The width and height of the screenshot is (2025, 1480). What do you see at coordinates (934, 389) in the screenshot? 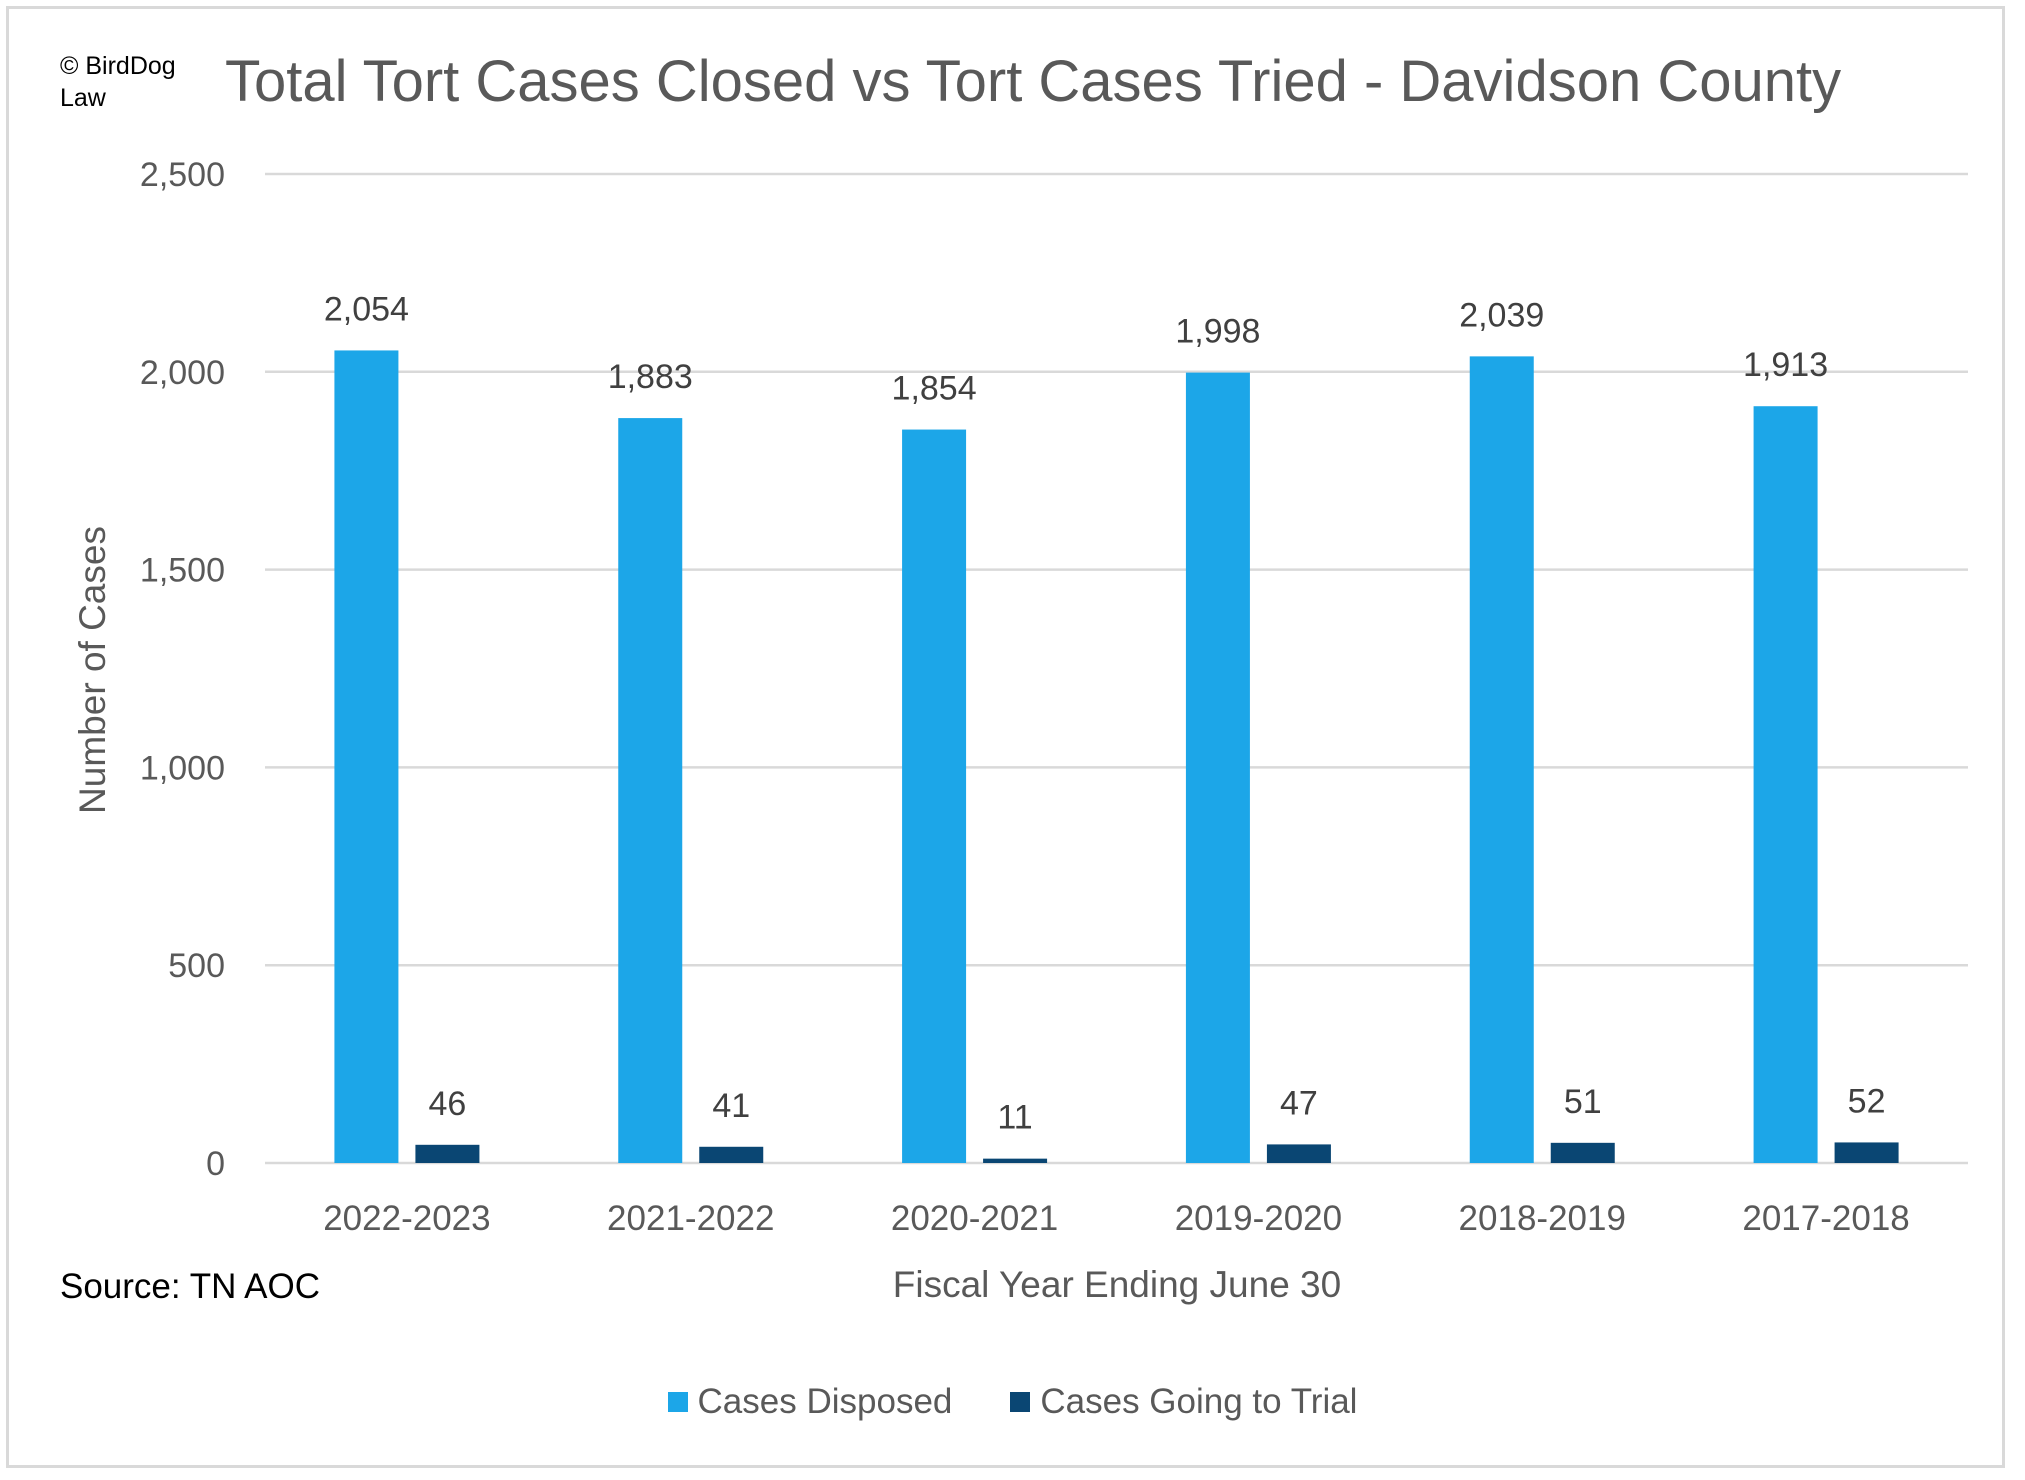
I see `data-label-disposed: 1,854` at bounding box center [934, 389].